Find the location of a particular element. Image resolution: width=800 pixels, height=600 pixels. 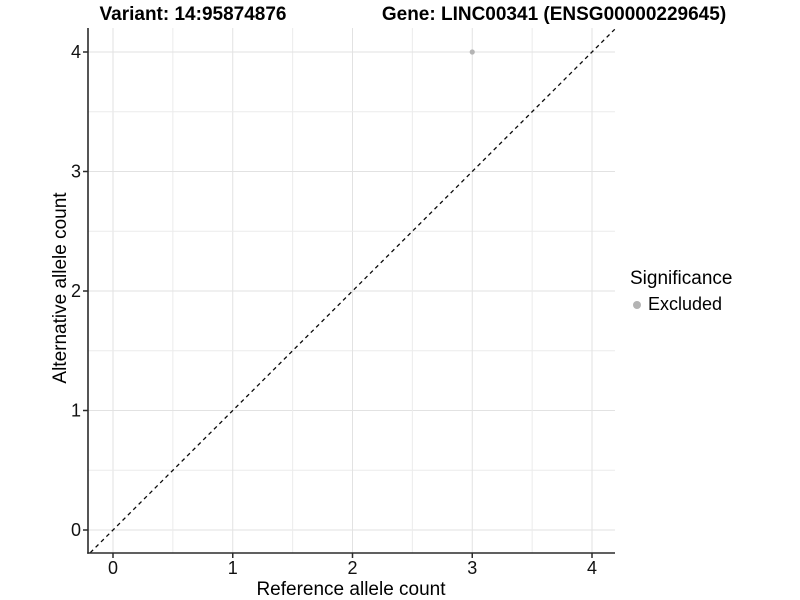

legend-point-icon is located at coordinates (637, 304).